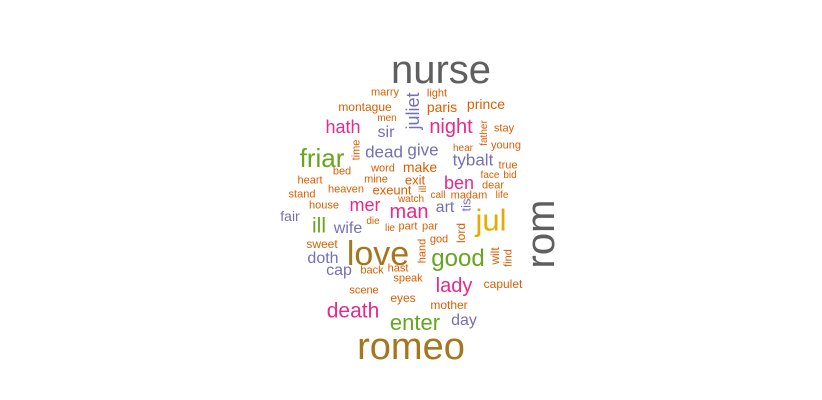 This screenshot has width=822, height=400. Describe the element at coordinates (541, 234) in the screenshot. I see `word-rom: rom` at that location.